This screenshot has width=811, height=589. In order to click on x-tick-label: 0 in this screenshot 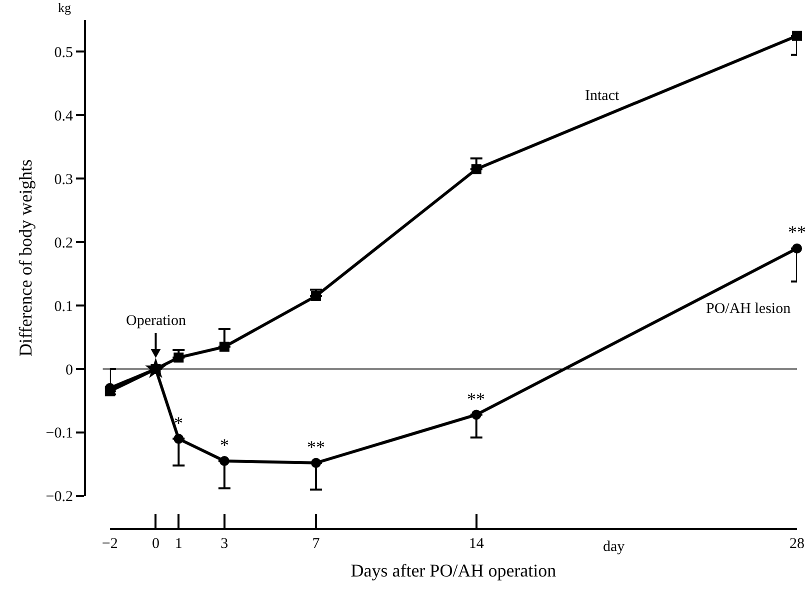, I will do `click(156, 544)`.